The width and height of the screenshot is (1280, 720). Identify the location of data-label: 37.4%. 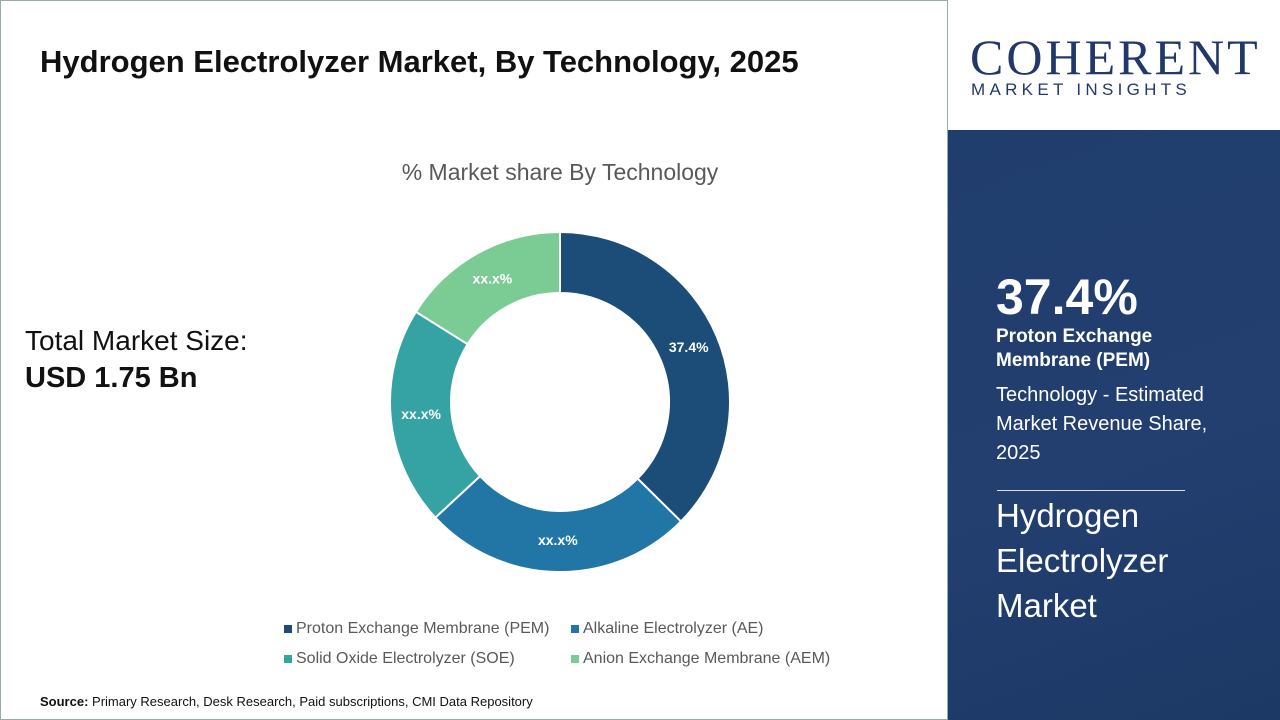
(689, 347).